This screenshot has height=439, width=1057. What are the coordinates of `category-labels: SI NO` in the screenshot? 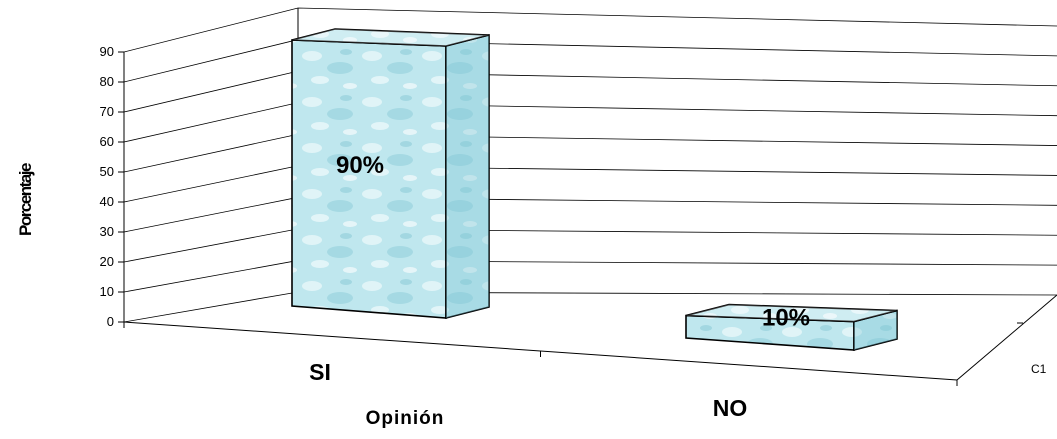 It's located at (528, 390).